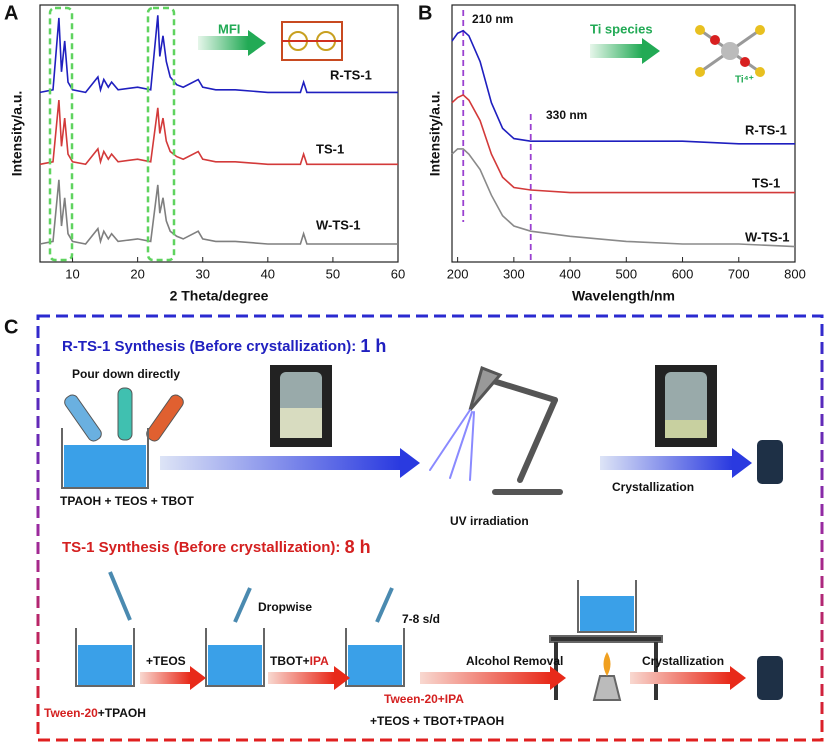 This screenshot has width=830, height=746. I want to click on beaker, so click(105, 458).